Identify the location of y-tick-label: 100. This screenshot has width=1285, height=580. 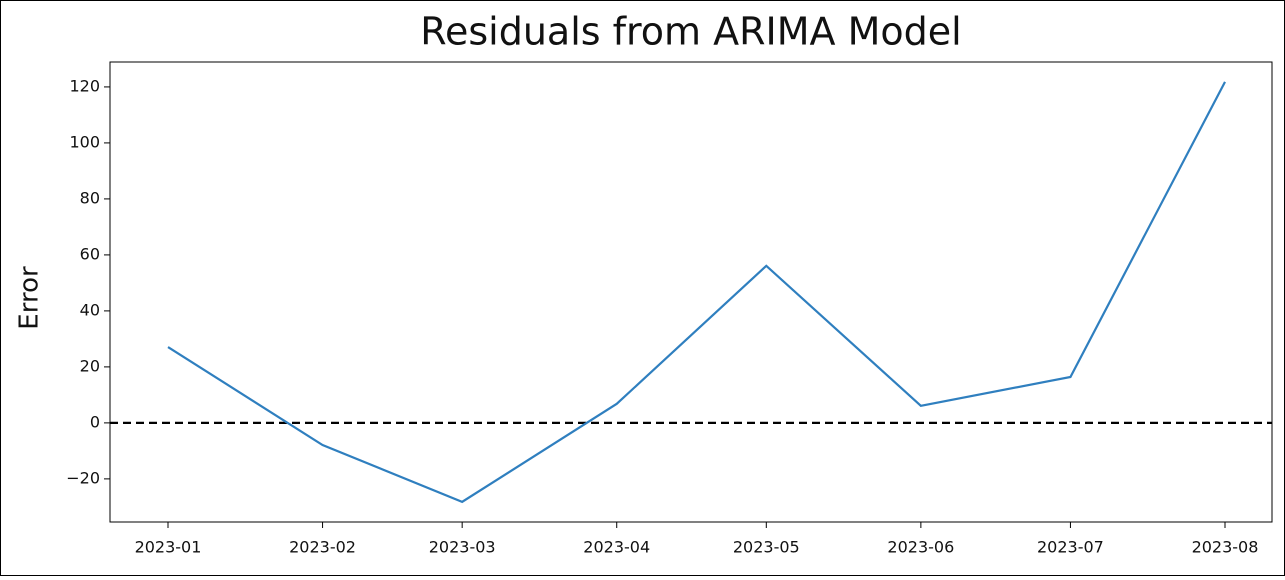
(84, 141).